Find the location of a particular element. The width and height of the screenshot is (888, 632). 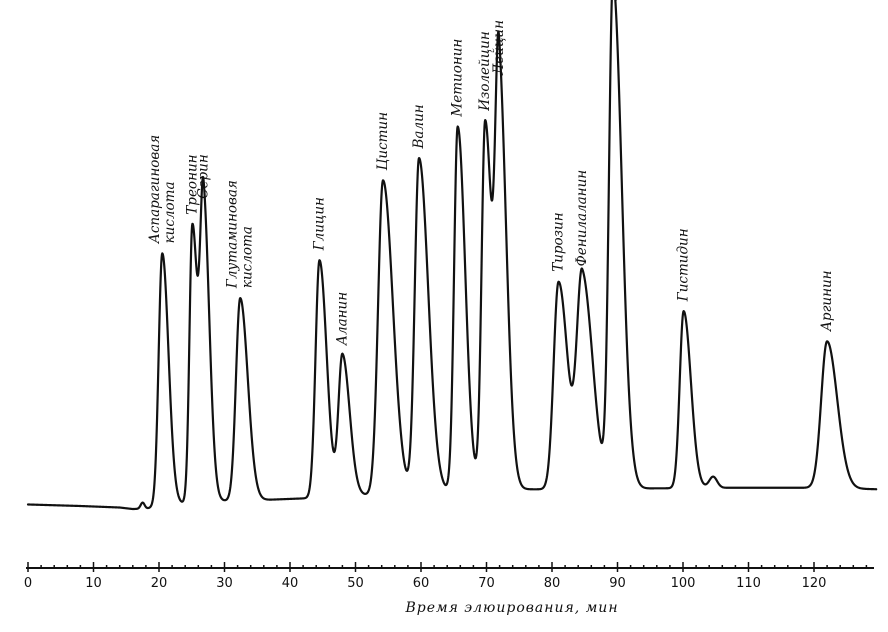

peak-label-3: Глутаминоваякислота is located at coordinates (240, 234).